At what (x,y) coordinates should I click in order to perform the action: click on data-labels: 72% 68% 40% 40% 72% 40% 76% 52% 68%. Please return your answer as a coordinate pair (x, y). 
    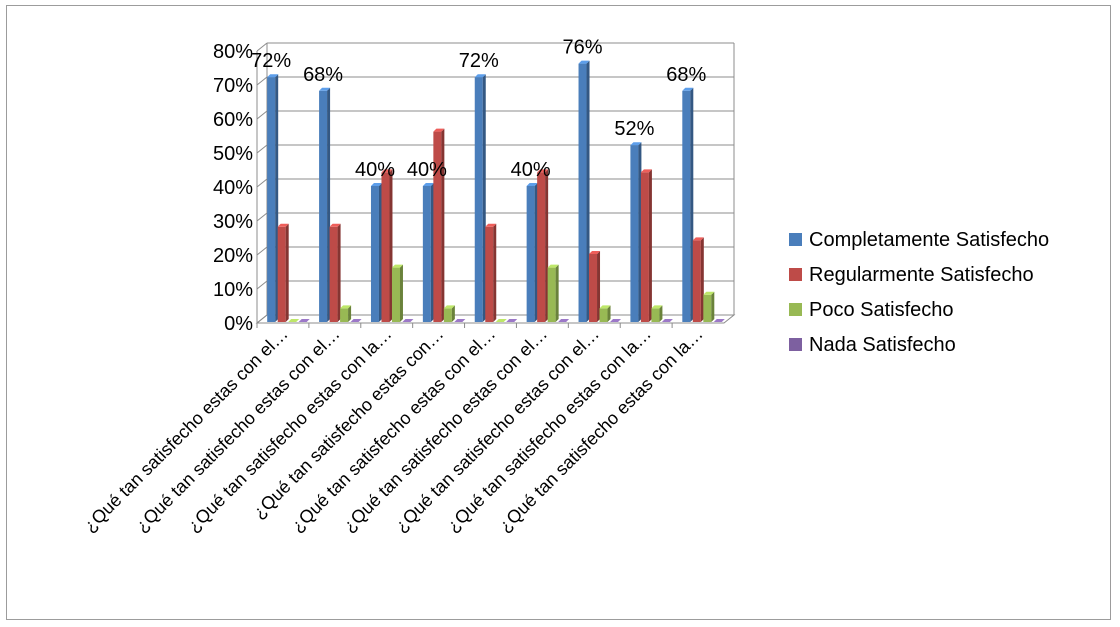
    Looking at the image, I should click on (478, 109).